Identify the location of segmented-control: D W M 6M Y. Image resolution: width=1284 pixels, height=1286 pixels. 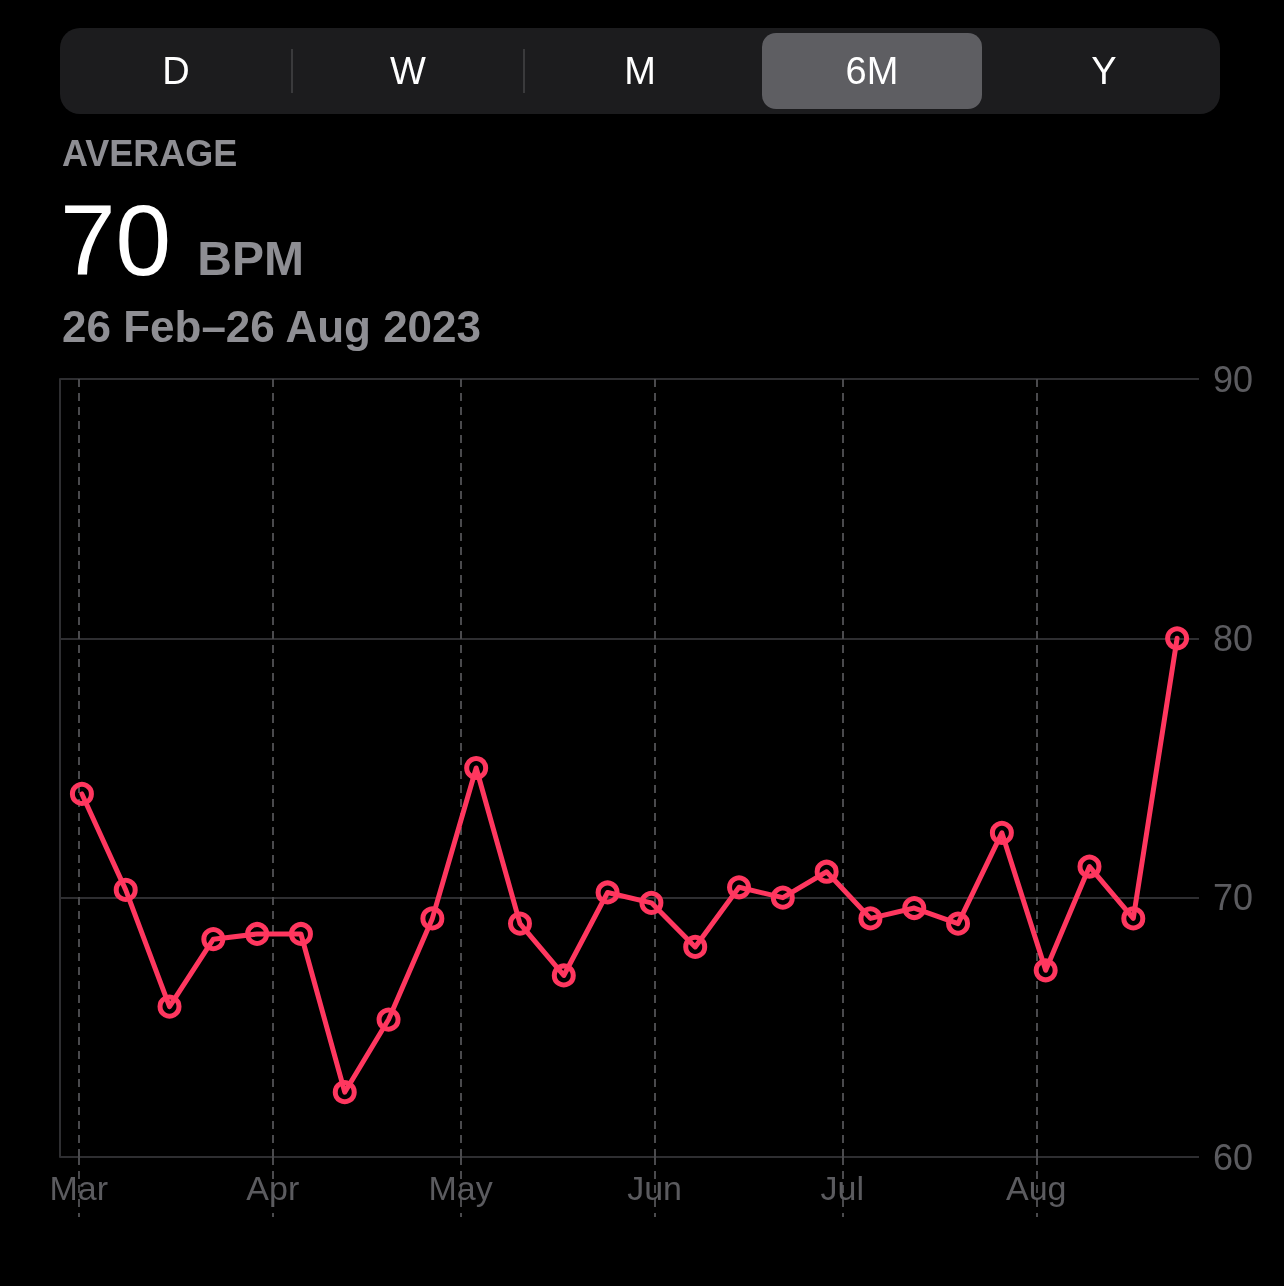
(640, 71).